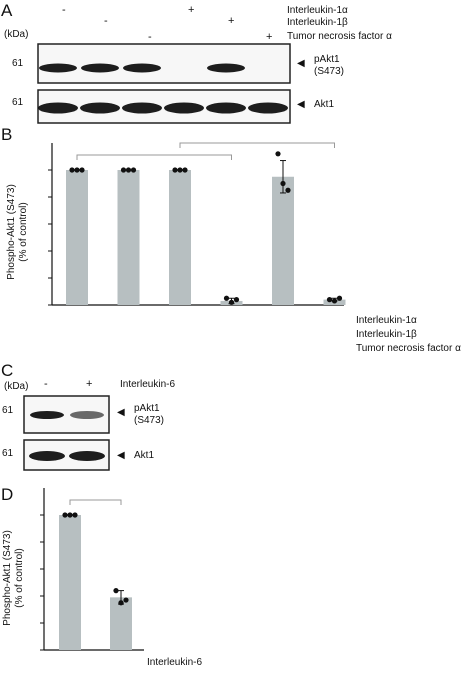 The width and height of the screenshot is (474, 674). Describe the element at coordinates (19, 577) in the screenshot. I see `panel-d-ylabel-line: (% of control)` at that location.